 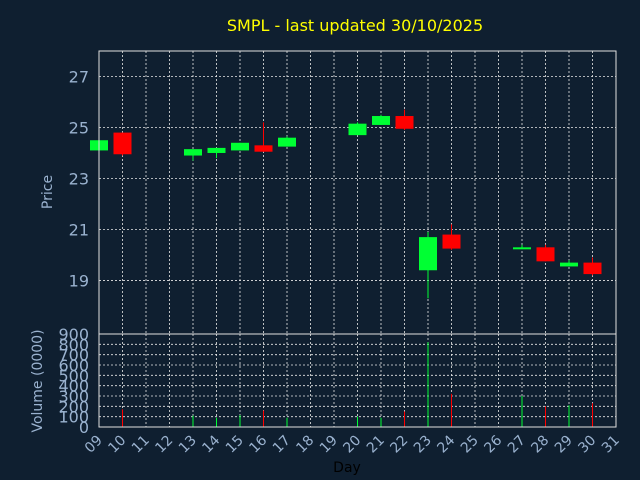 I want to click on volume-tick-label: 800, so click(x=73, y=344).